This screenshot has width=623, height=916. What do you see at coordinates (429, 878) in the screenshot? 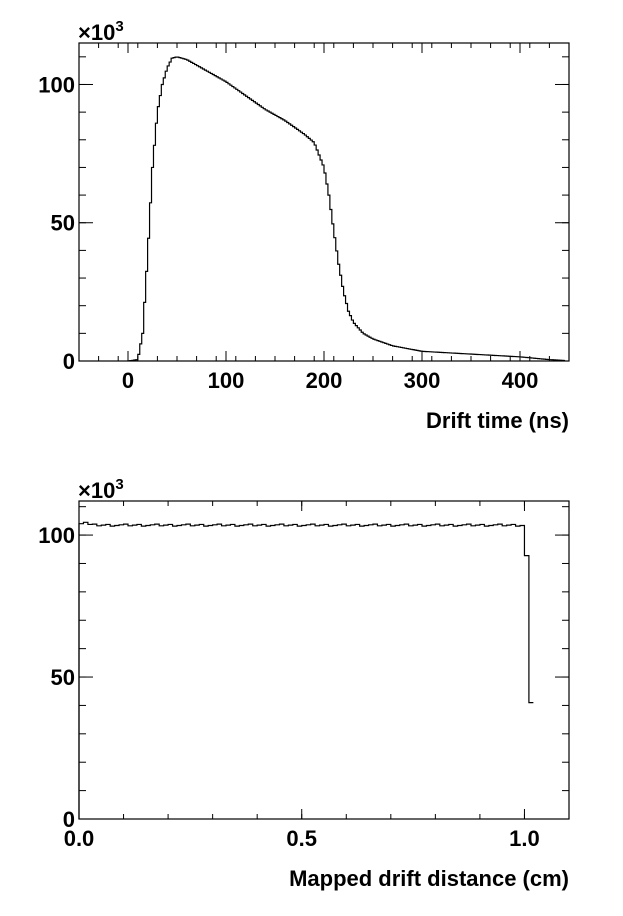
I see `x-axis-title: Mapped drift distance (cm)` at bounding box center [429, 878].